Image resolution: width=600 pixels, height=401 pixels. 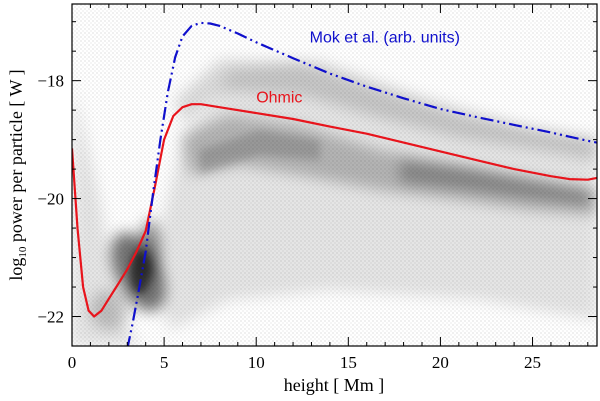 I want to click on y-axis-label: log10 power per particle [ W ], so click(x=17, y=174).